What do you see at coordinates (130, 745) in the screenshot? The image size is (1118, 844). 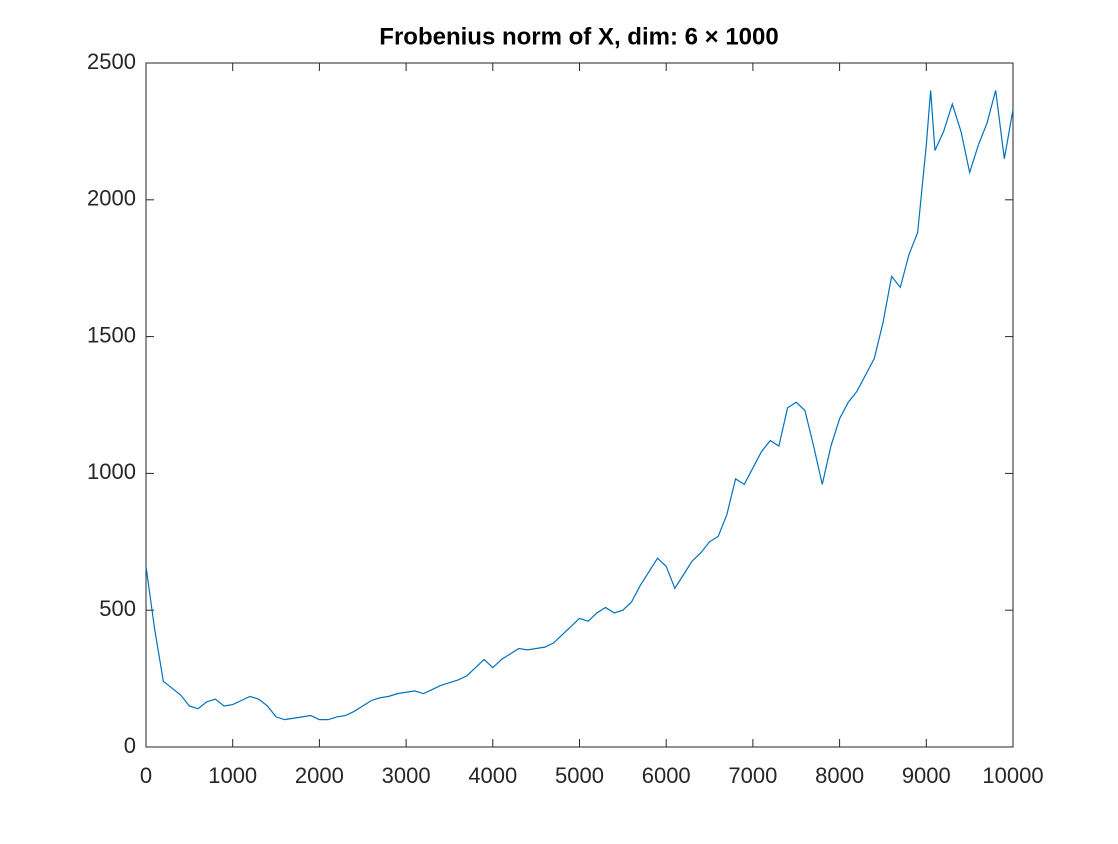 I see `y-tick-label: 0` at bounding box center [130, 745].